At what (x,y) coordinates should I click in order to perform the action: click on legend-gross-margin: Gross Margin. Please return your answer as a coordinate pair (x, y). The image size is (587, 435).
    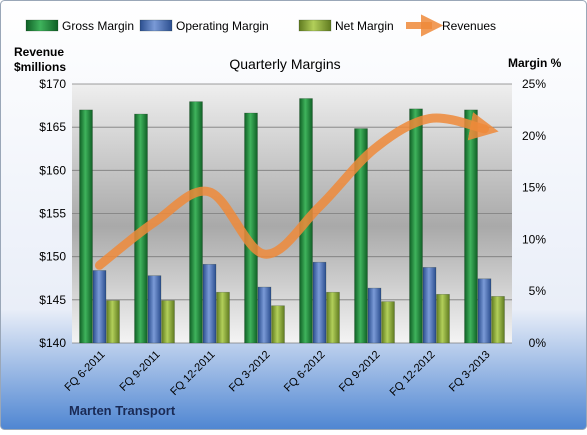
    Looking at the image, I should click on (79, 26).